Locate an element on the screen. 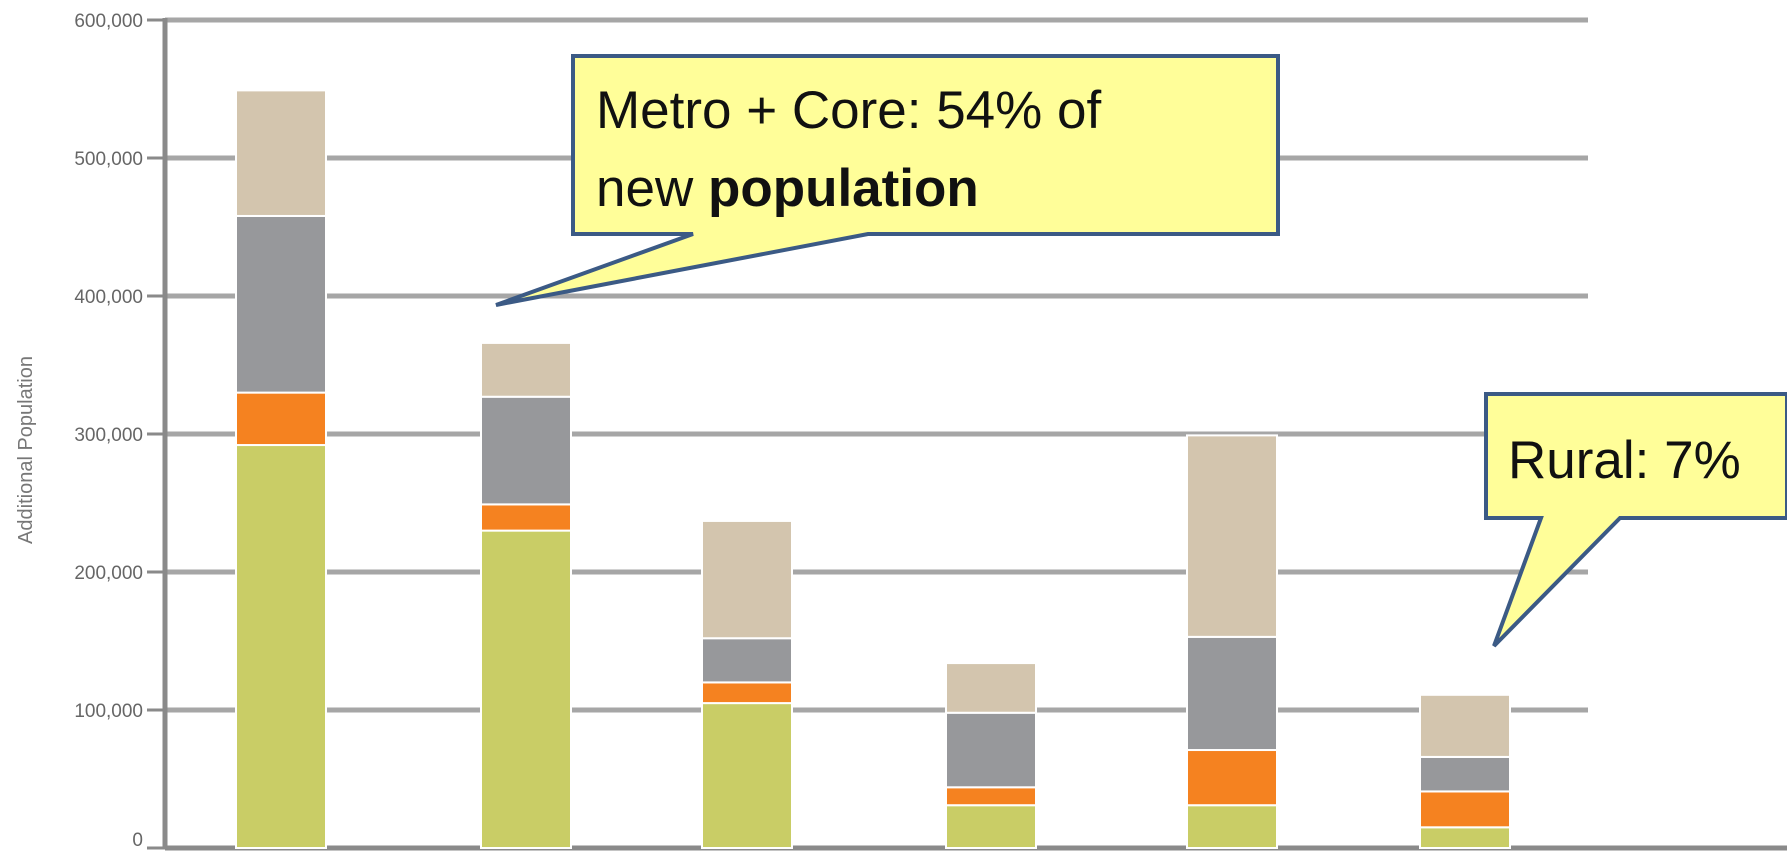 This screenshot has height=851, width=1787. callout-metro-core-box is located at coordinates (887, 180).